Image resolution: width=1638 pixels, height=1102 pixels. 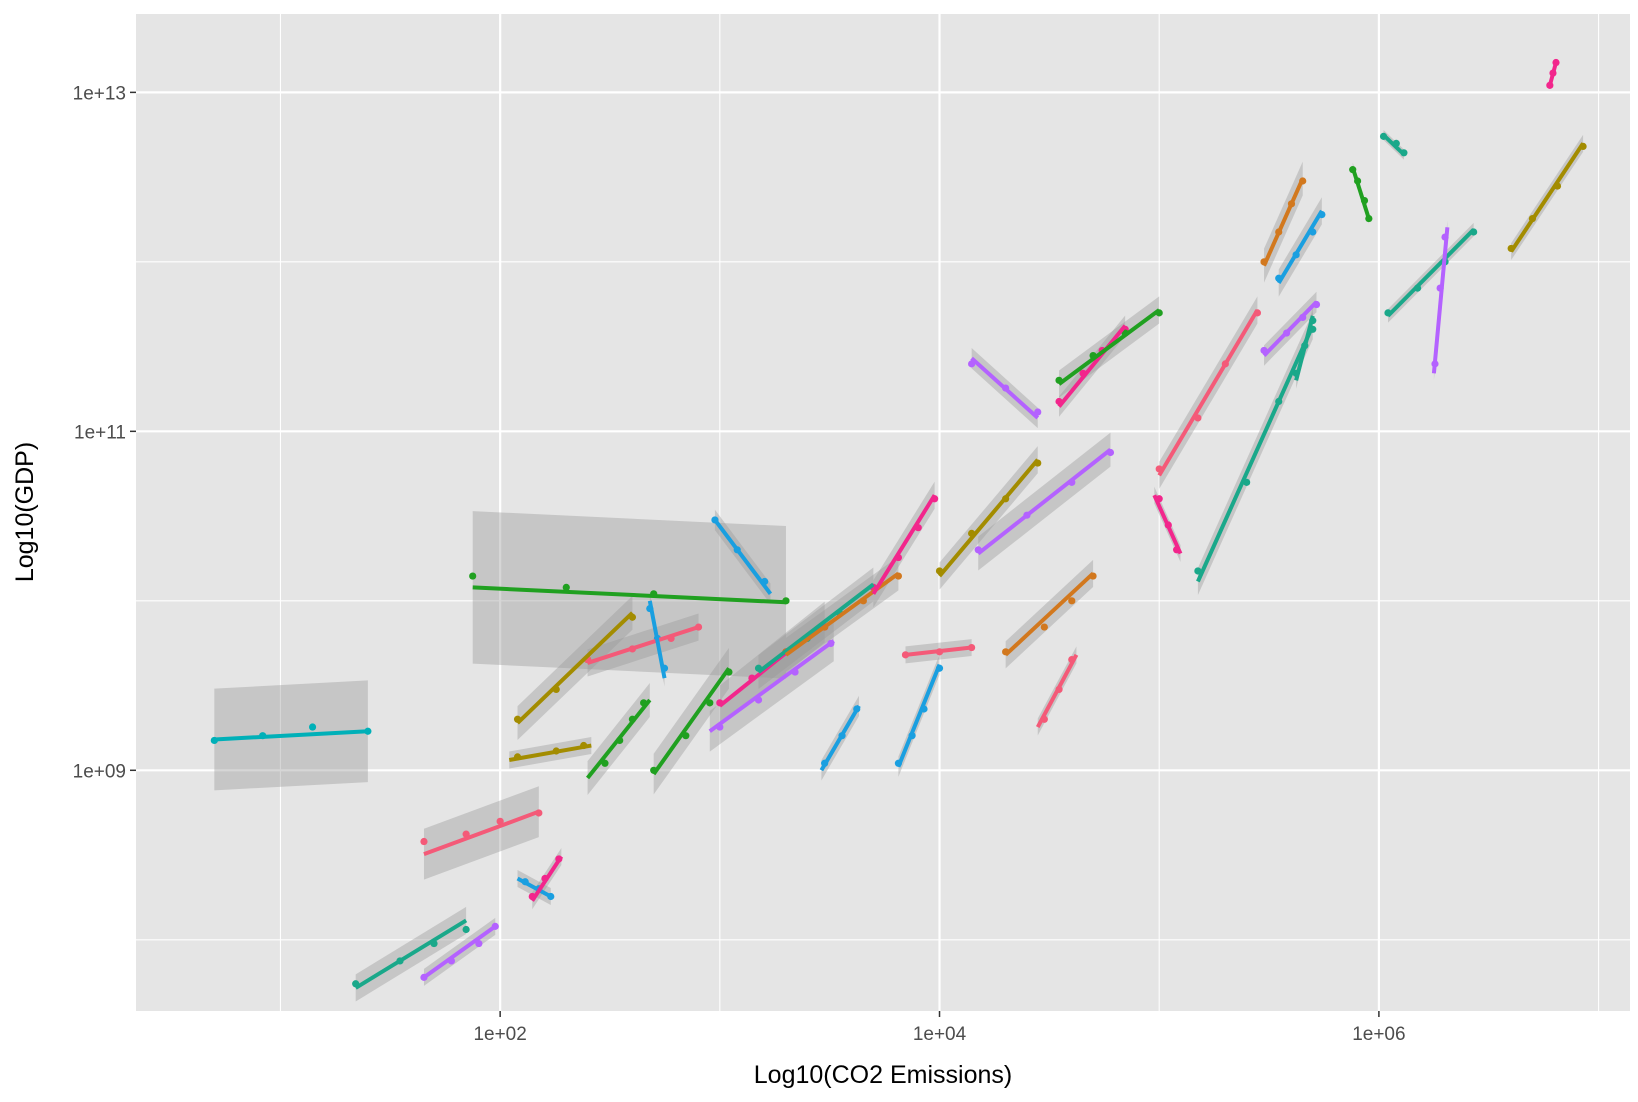 I want to click on x-tick-label: 1e+04, so click(x=940, y=1034).